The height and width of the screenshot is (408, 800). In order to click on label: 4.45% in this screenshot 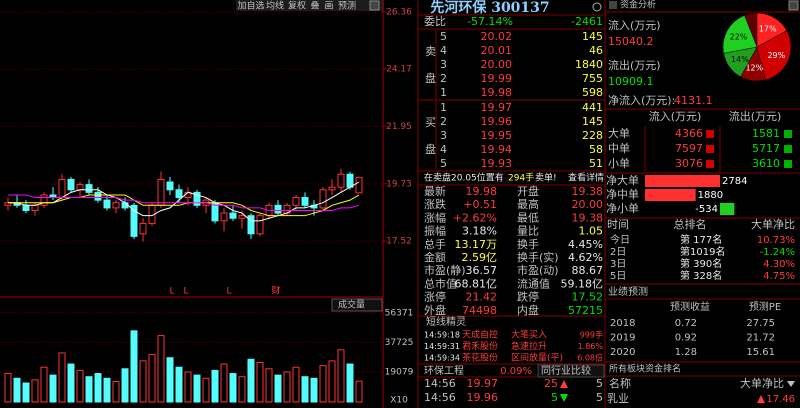, I will do `click(585, 244)`.